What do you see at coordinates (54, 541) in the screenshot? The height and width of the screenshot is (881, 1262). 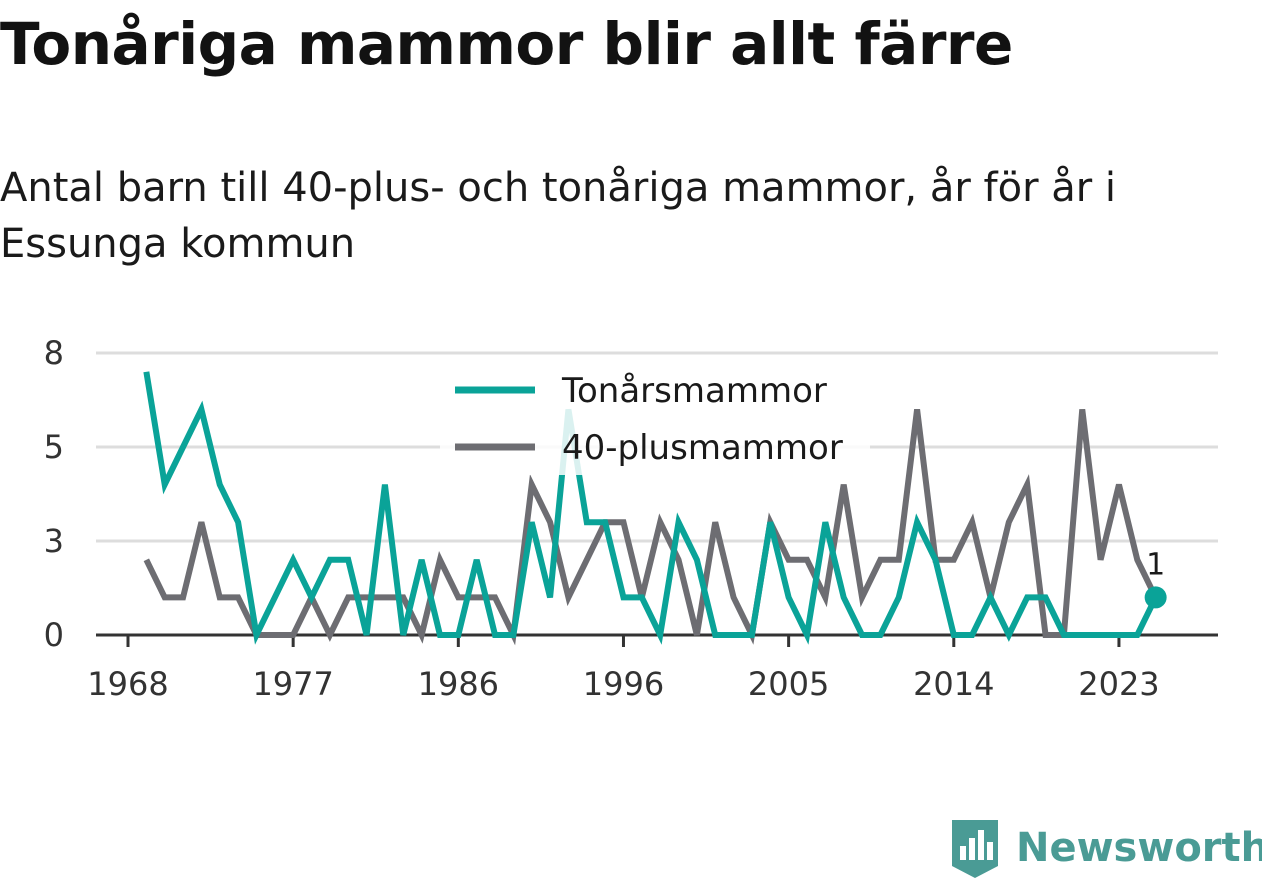 I see `y-tick-label: 3` at bounding box center [54, 541].